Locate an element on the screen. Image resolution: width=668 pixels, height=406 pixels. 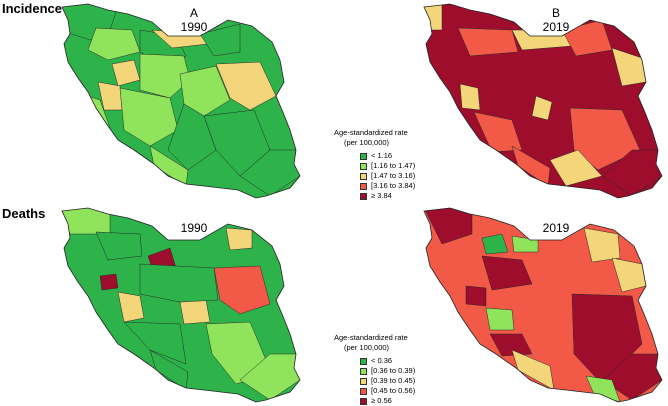
legend-incidence-item: [1.47 to 3.16) is located at coordinates (387, 176).